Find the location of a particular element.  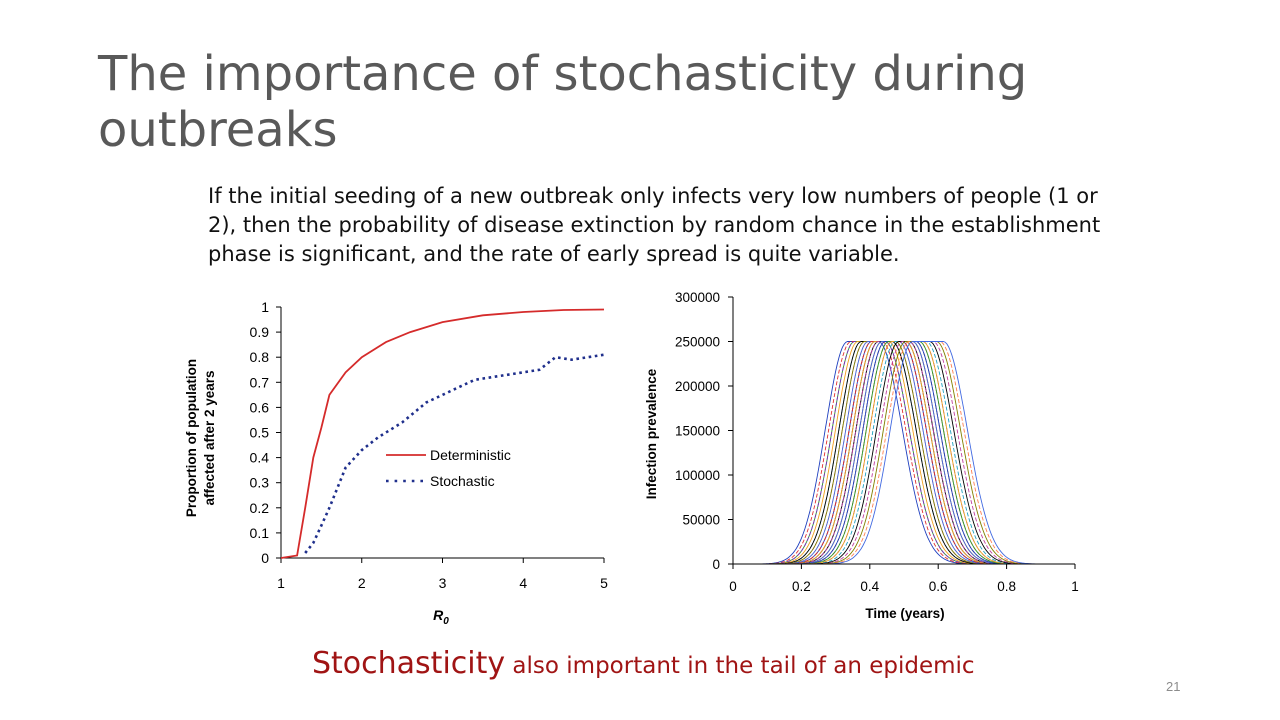

left-x-tick-label: 3 is located at coordinates (443, 583).